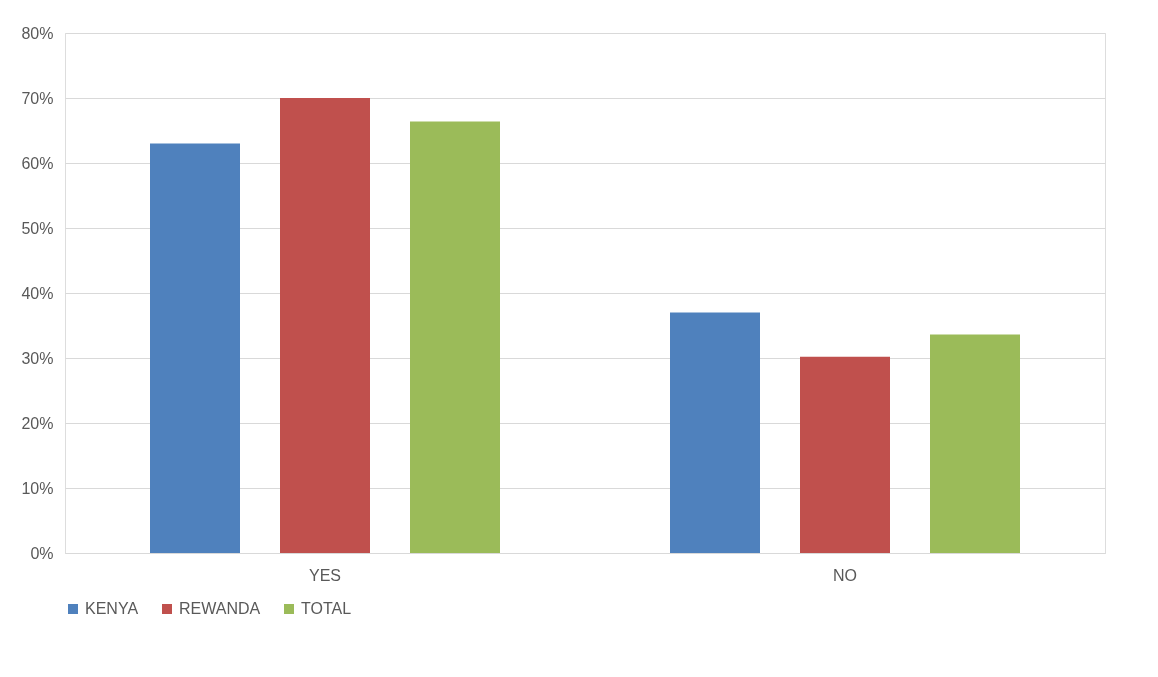 The width and height of the screenshot is (1158, 677). Describe the element at coordinates (37, 33) in the screenshot. I see `y-tick-label: 80%` at that location.